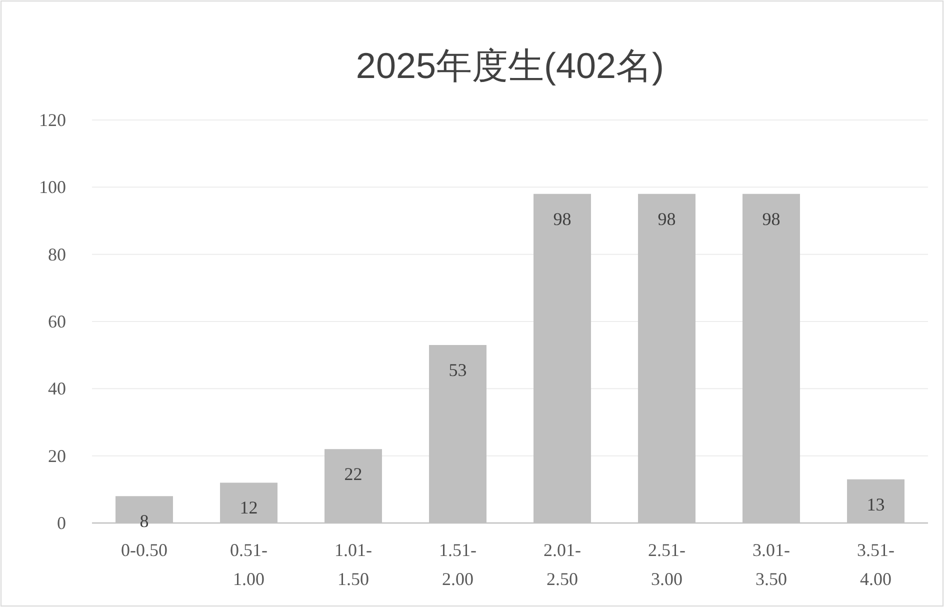 The height and width of the screenshot is (607, 944). I want to click on x-tick-label: 1.01-1.50, so click(353, 564).